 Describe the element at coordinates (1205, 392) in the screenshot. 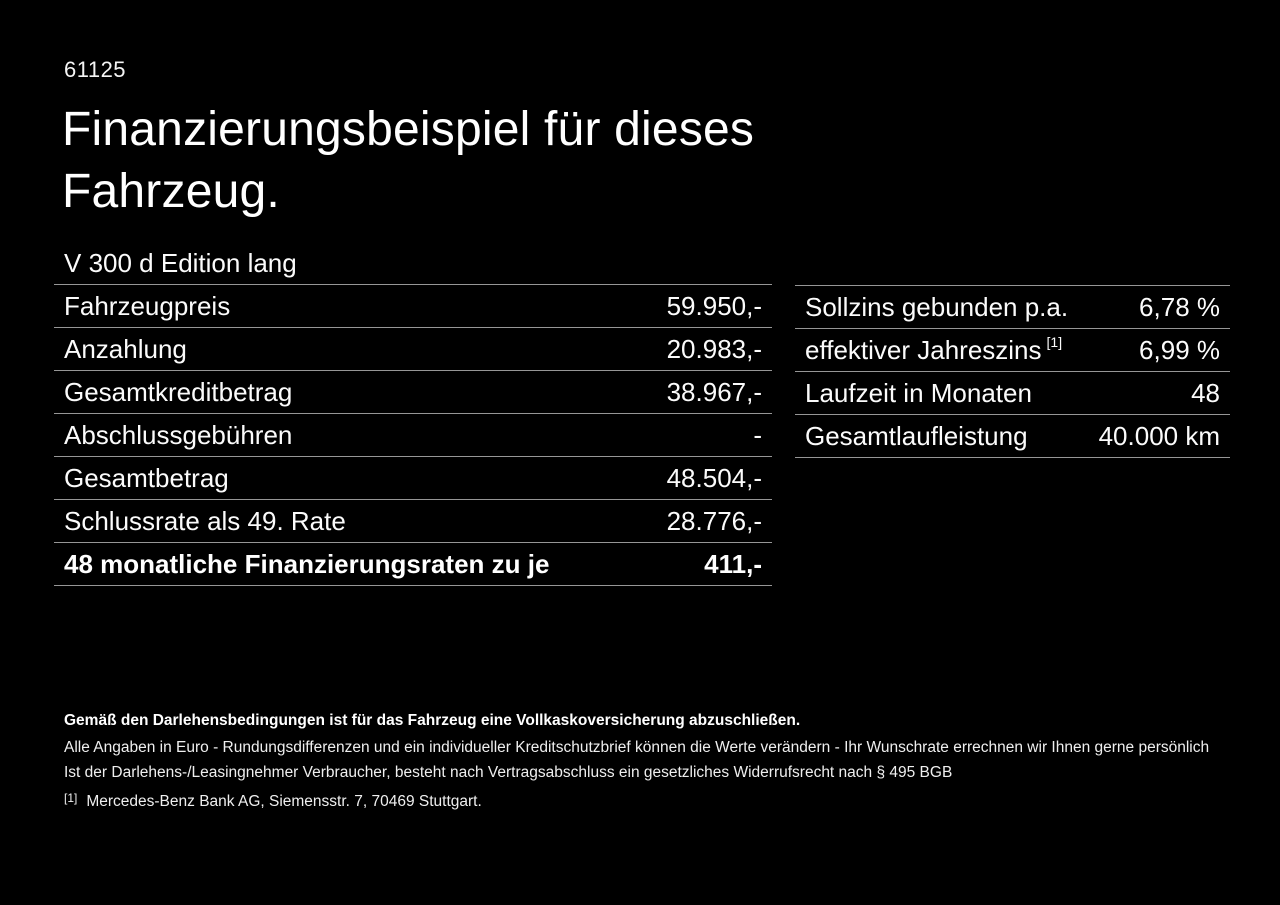

I see `row-value: 48` at that location.